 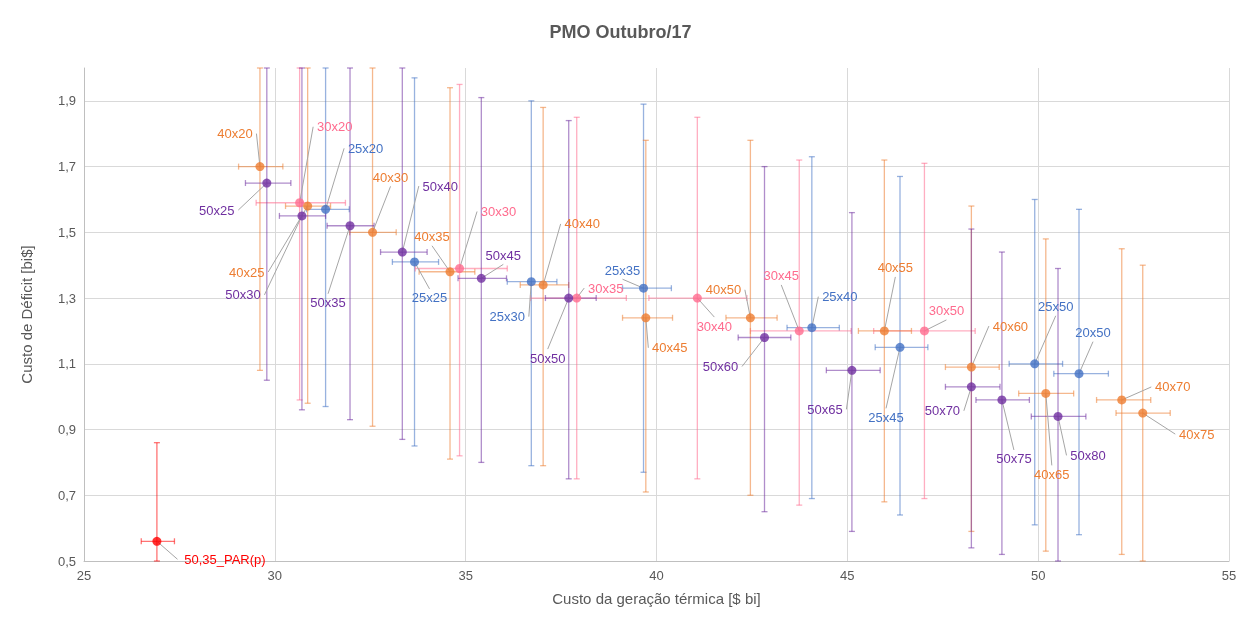 What do you see at coordinates (66, 430) in the screenshot?
I see `y-tick-label: 0,9` at bounding box center [66, 430].